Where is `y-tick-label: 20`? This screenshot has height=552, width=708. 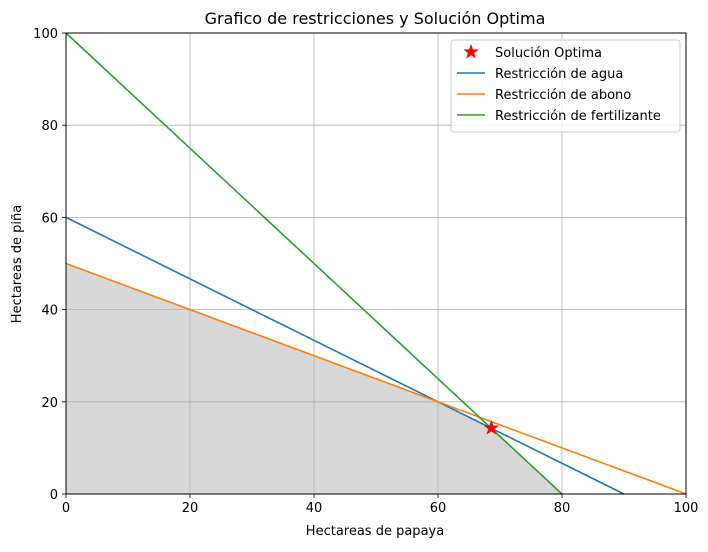 y-tick-label: 20 is located at coordinates (49, 403).